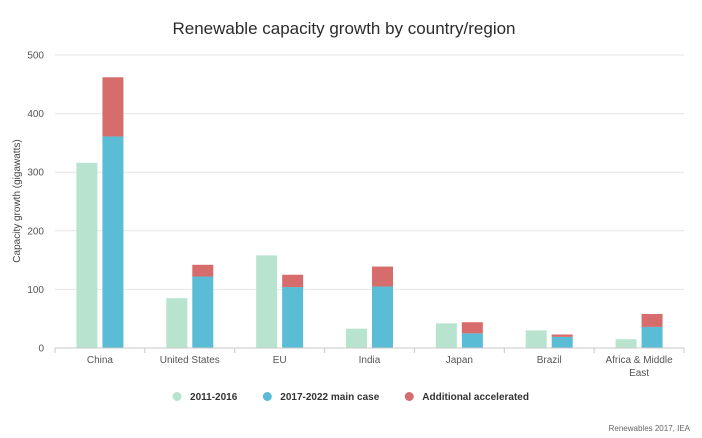  What do you see at coordinates (35, 231) in the screenshot?
I see `y-tick-label: 200` at bounding box center [35, 231].